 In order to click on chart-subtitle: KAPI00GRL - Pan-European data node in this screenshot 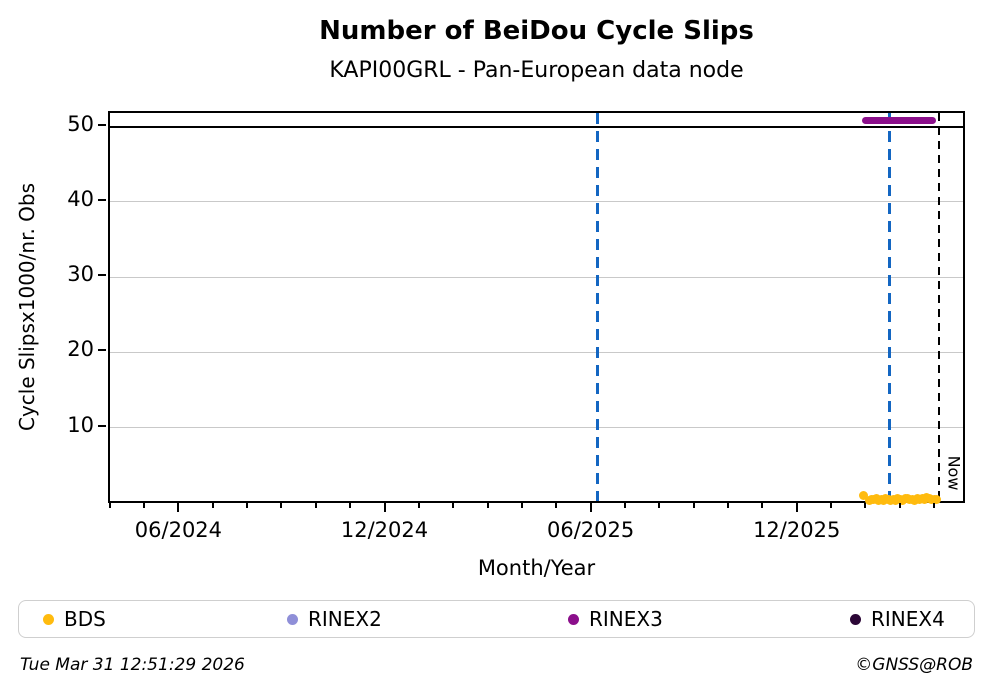, I will do `click(536, 70)`.